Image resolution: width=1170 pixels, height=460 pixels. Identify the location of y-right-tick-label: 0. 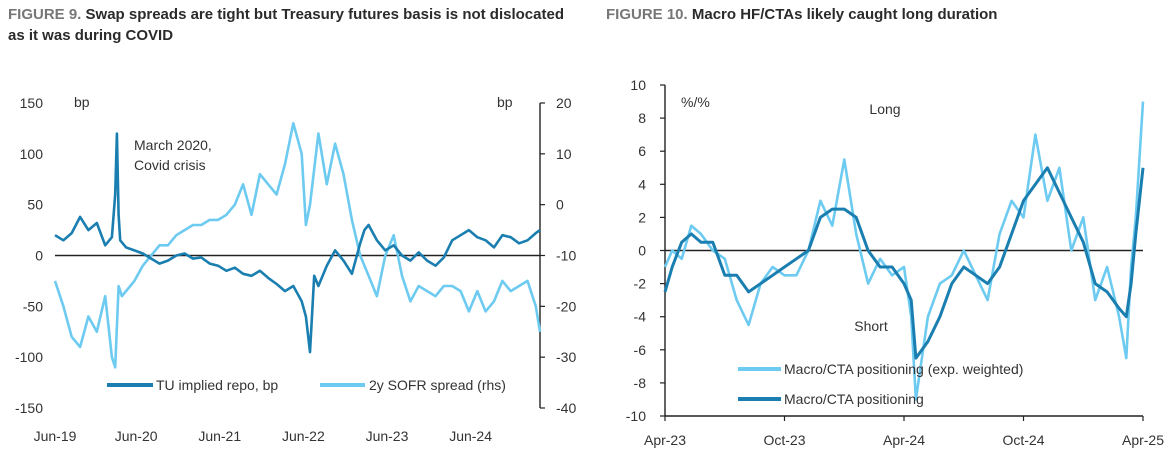
(560, 205).